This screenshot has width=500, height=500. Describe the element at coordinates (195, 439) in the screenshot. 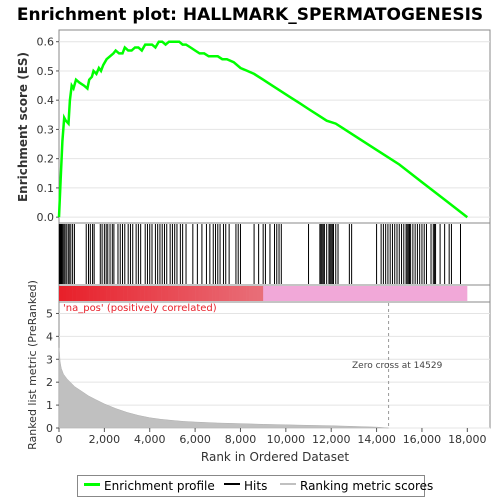

I see `x-tick-label: 6,000` at that location.